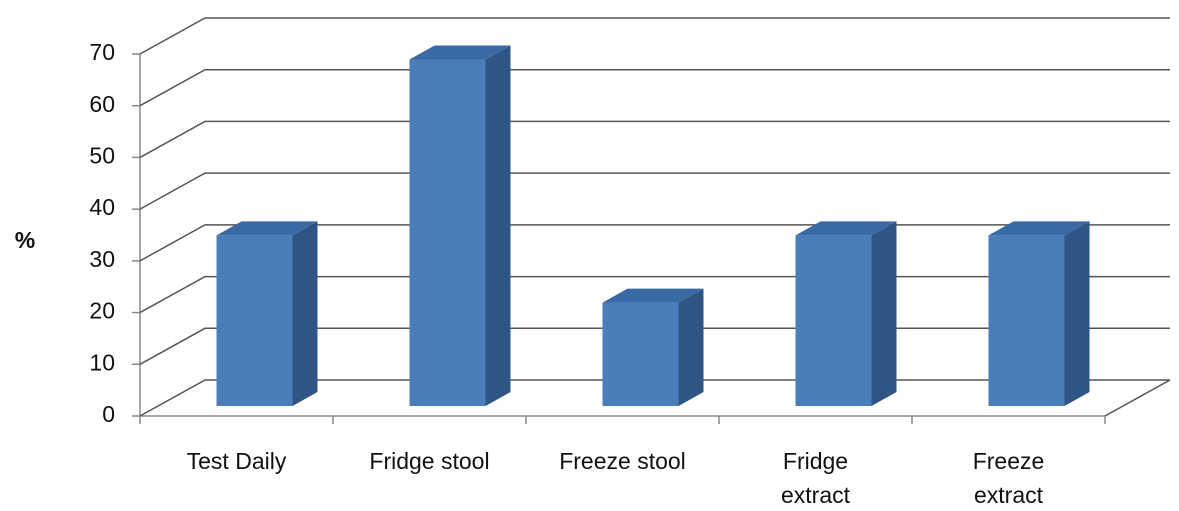 This screenshot has height=511, width=1179. What do you see at coordinates (102, 52) in the screenshot?
I see `y-tick-label: 70` at bounding box center [102, 52].